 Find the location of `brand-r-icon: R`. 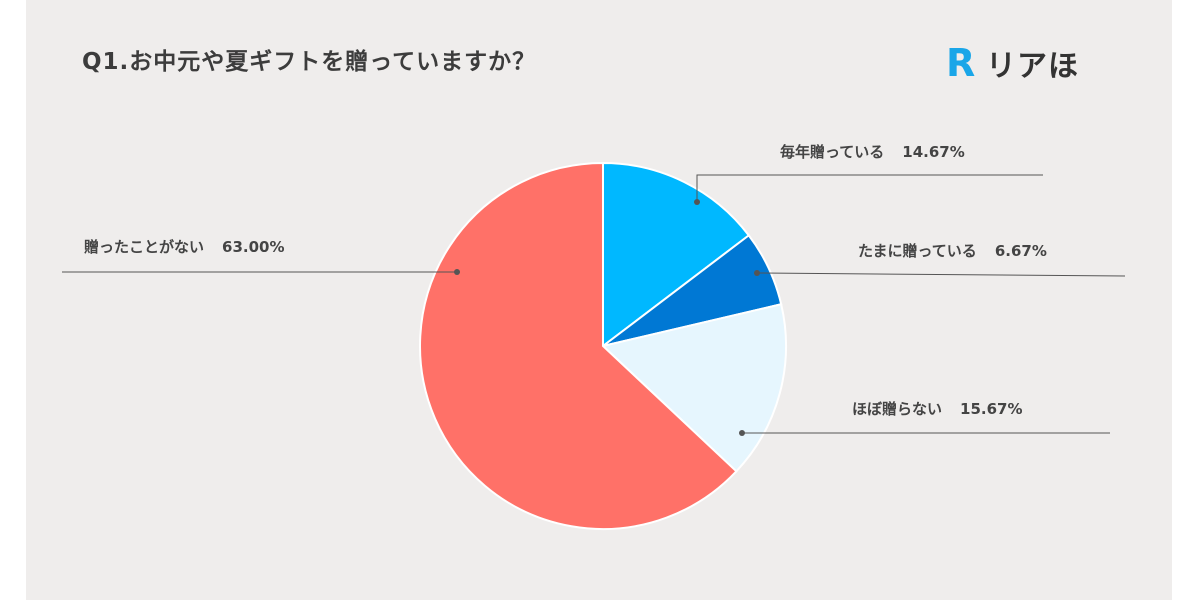

brand-r-icon: R is located at coordinates (960, 63).